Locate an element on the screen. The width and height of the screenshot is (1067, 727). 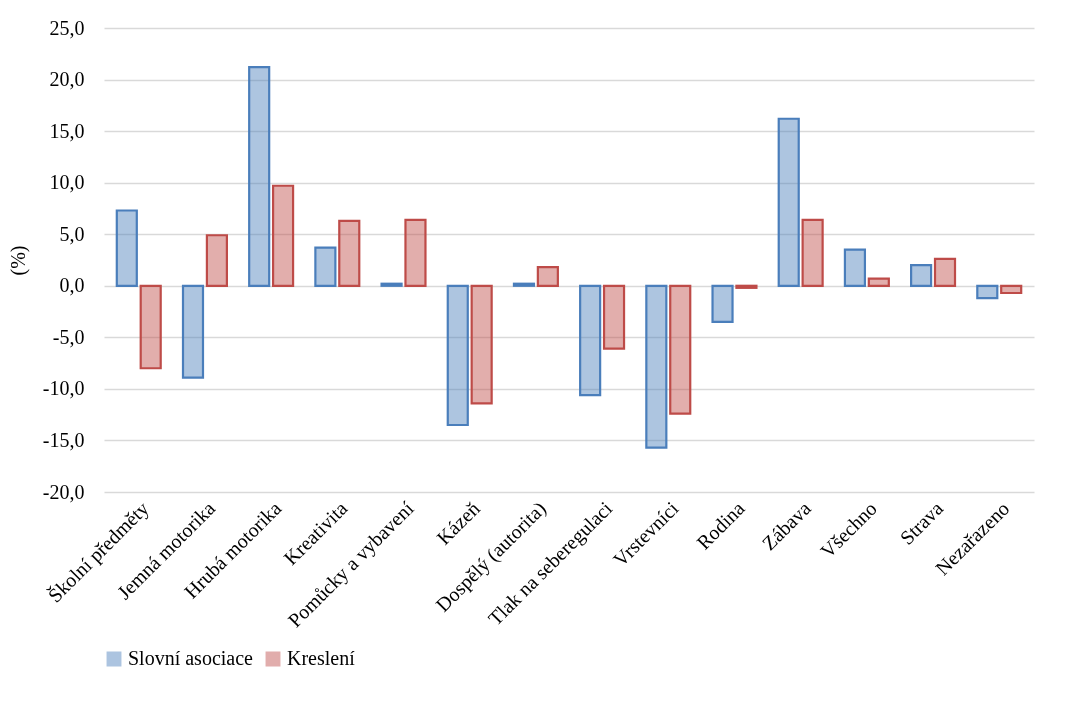
y-tick-label: 5,0 is located at coordinates (72, 233).